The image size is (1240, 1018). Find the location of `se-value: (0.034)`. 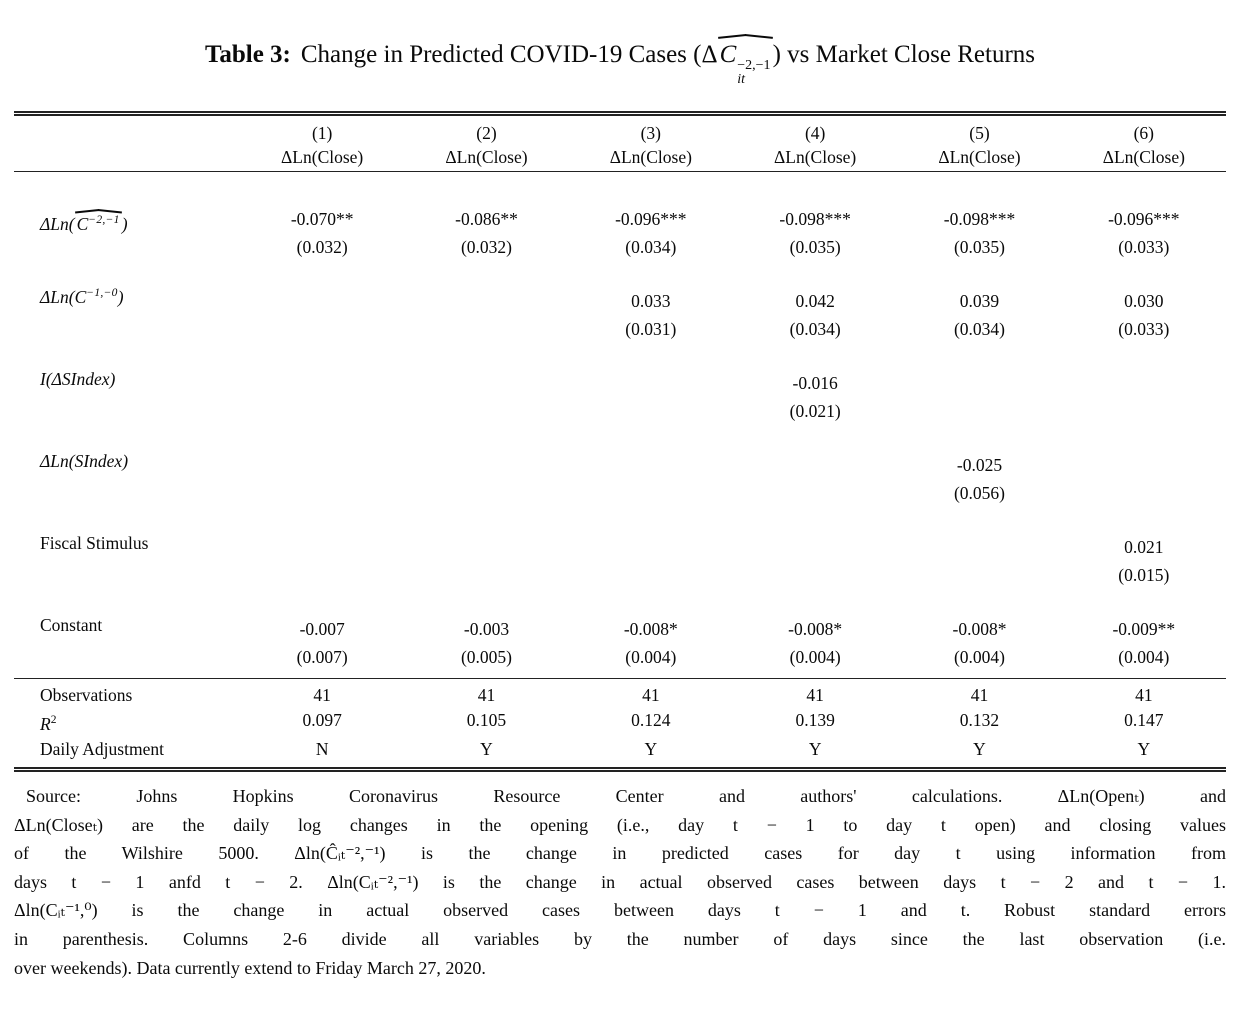

se-value: (0.034) is located at coordinates (815, 329).